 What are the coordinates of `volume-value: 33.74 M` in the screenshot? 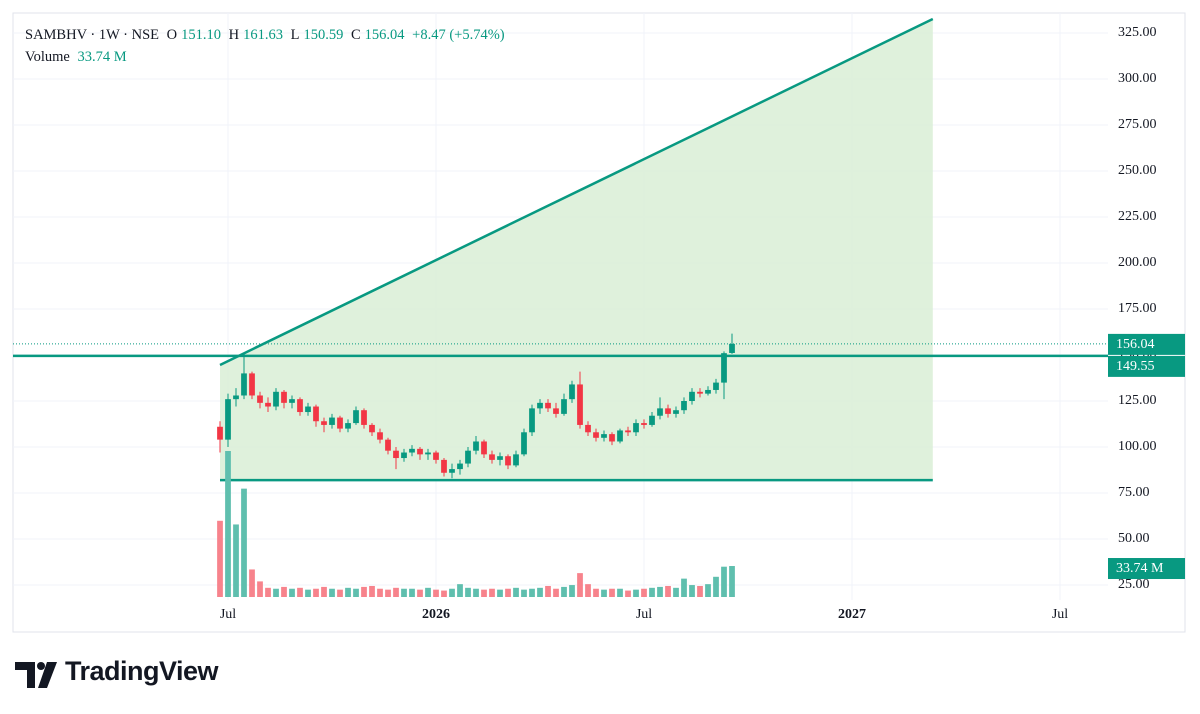 It's located at (102, 57).